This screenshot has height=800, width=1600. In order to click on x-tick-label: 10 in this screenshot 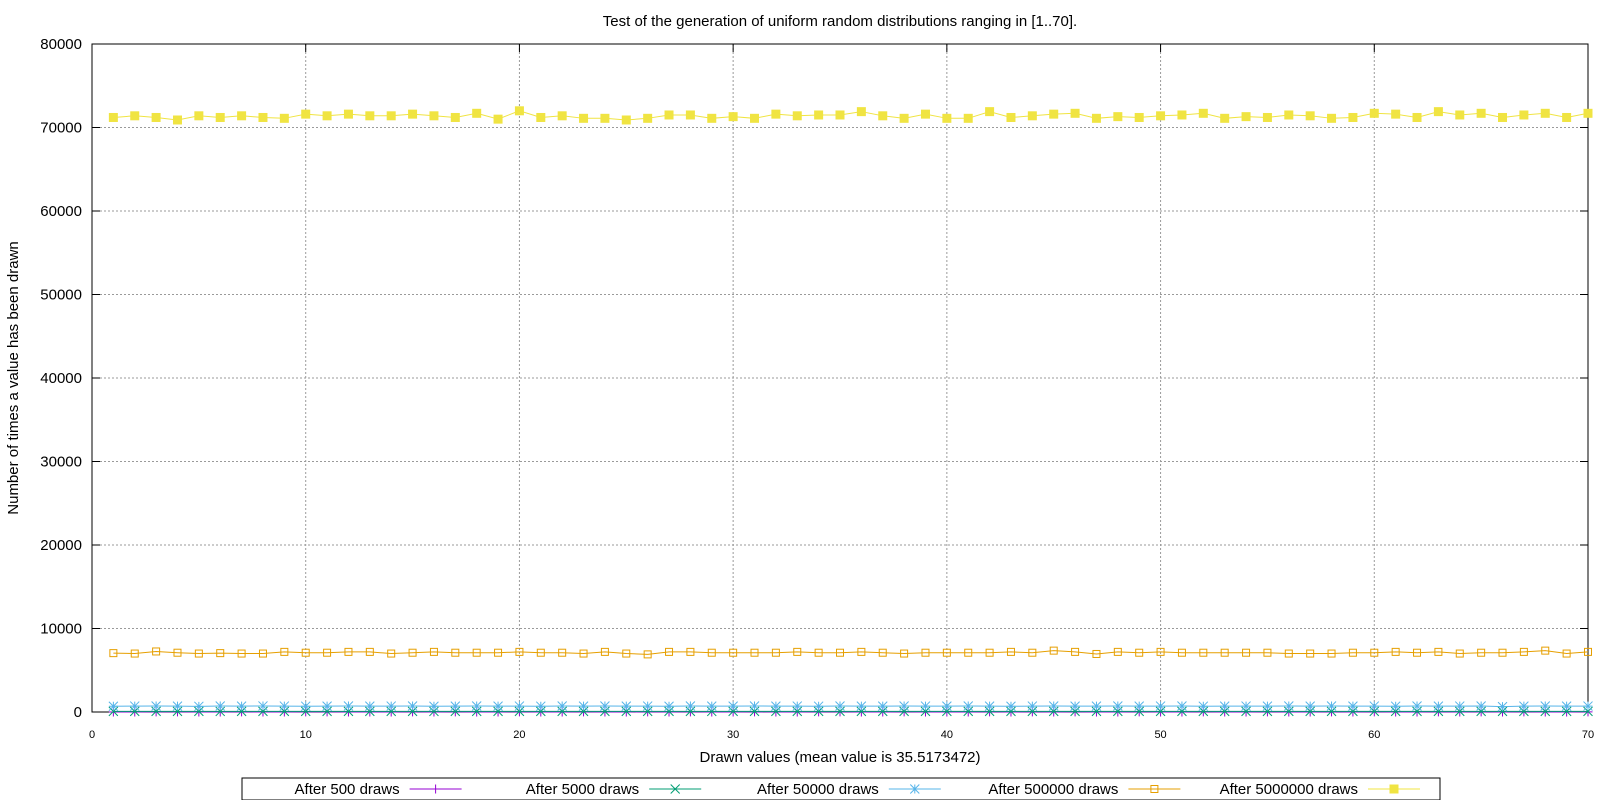, I will do `click(306, 735)`.